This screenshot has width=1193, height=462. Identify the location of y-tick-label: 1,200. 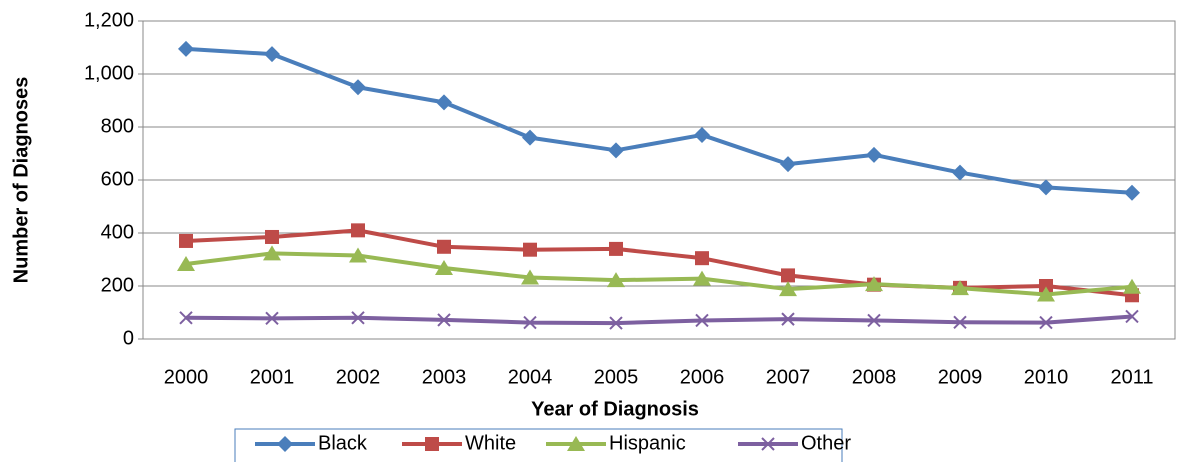
(109, 20).